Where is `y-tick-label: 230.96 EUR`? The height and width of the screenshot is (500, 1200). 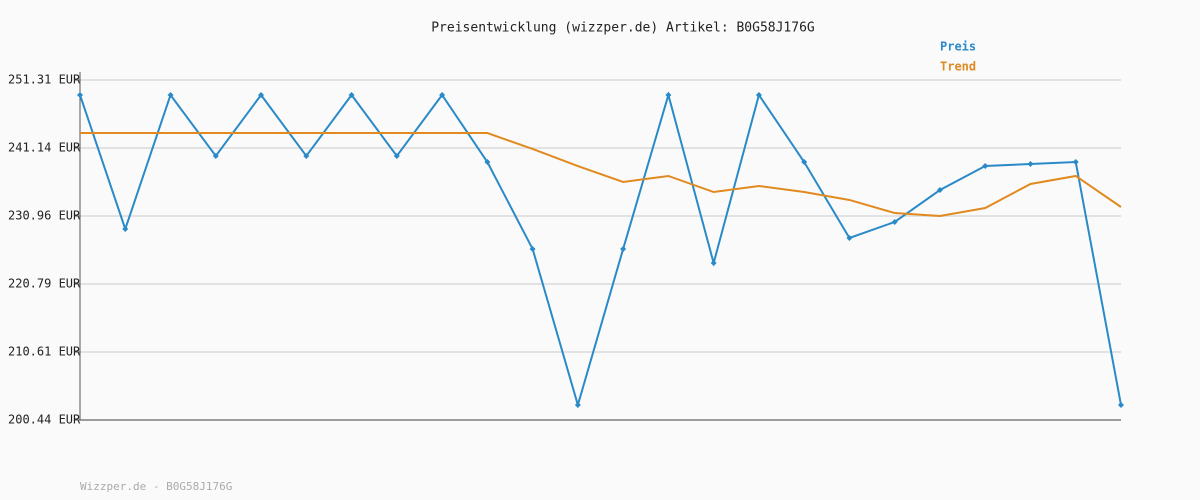 y-tick-label: 230.96 EUR is located at coordinates (44, 216).